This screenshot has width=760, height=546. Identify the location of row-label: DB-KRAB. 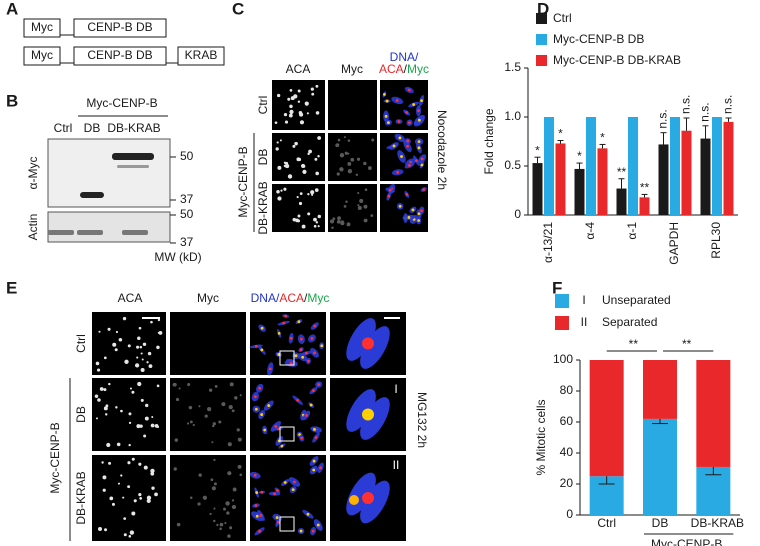
(263, 207).